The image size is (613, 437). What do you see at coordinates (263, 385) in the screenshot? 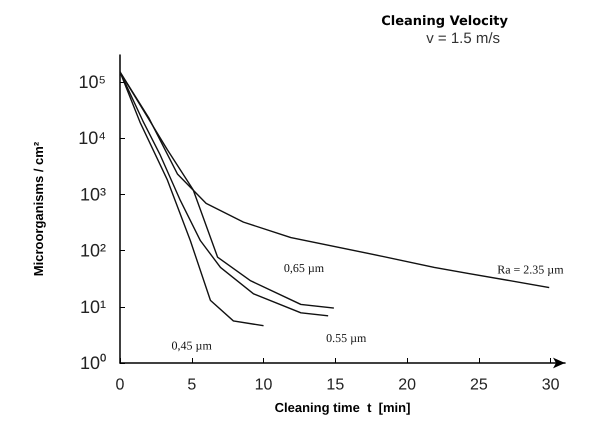
I see `x-tick-label: 10` at bounding box center [263, 385].